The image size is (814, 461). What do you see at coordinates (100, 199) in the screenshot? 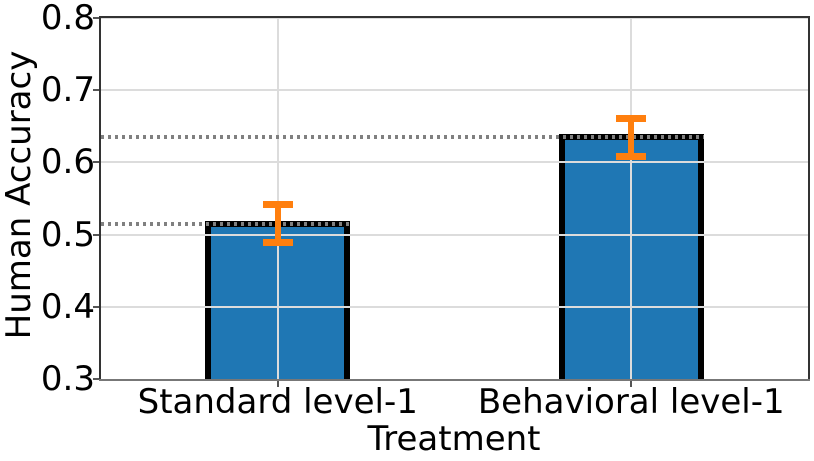
I see `left-spine` at bounding box center [100, 199].